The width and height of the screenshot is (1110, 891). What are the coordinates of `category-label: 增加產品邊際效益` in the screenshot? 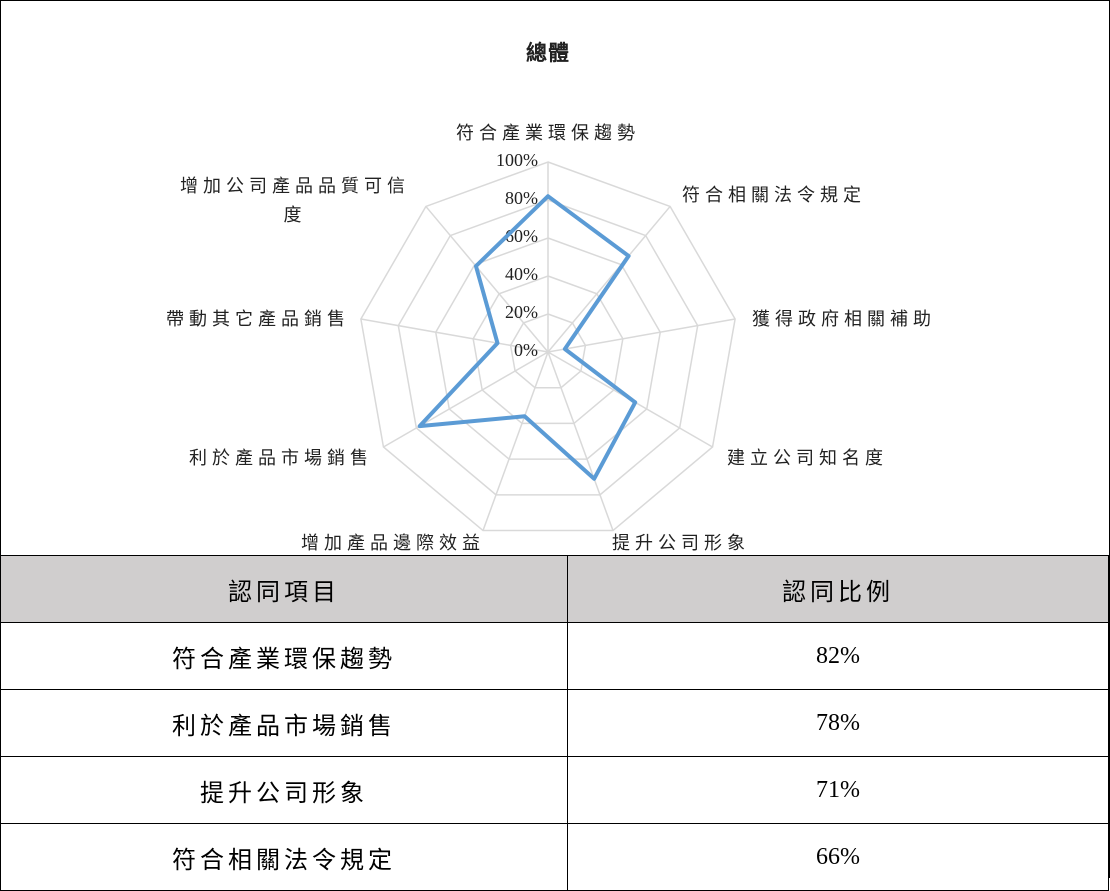 It's located at (393, 543).